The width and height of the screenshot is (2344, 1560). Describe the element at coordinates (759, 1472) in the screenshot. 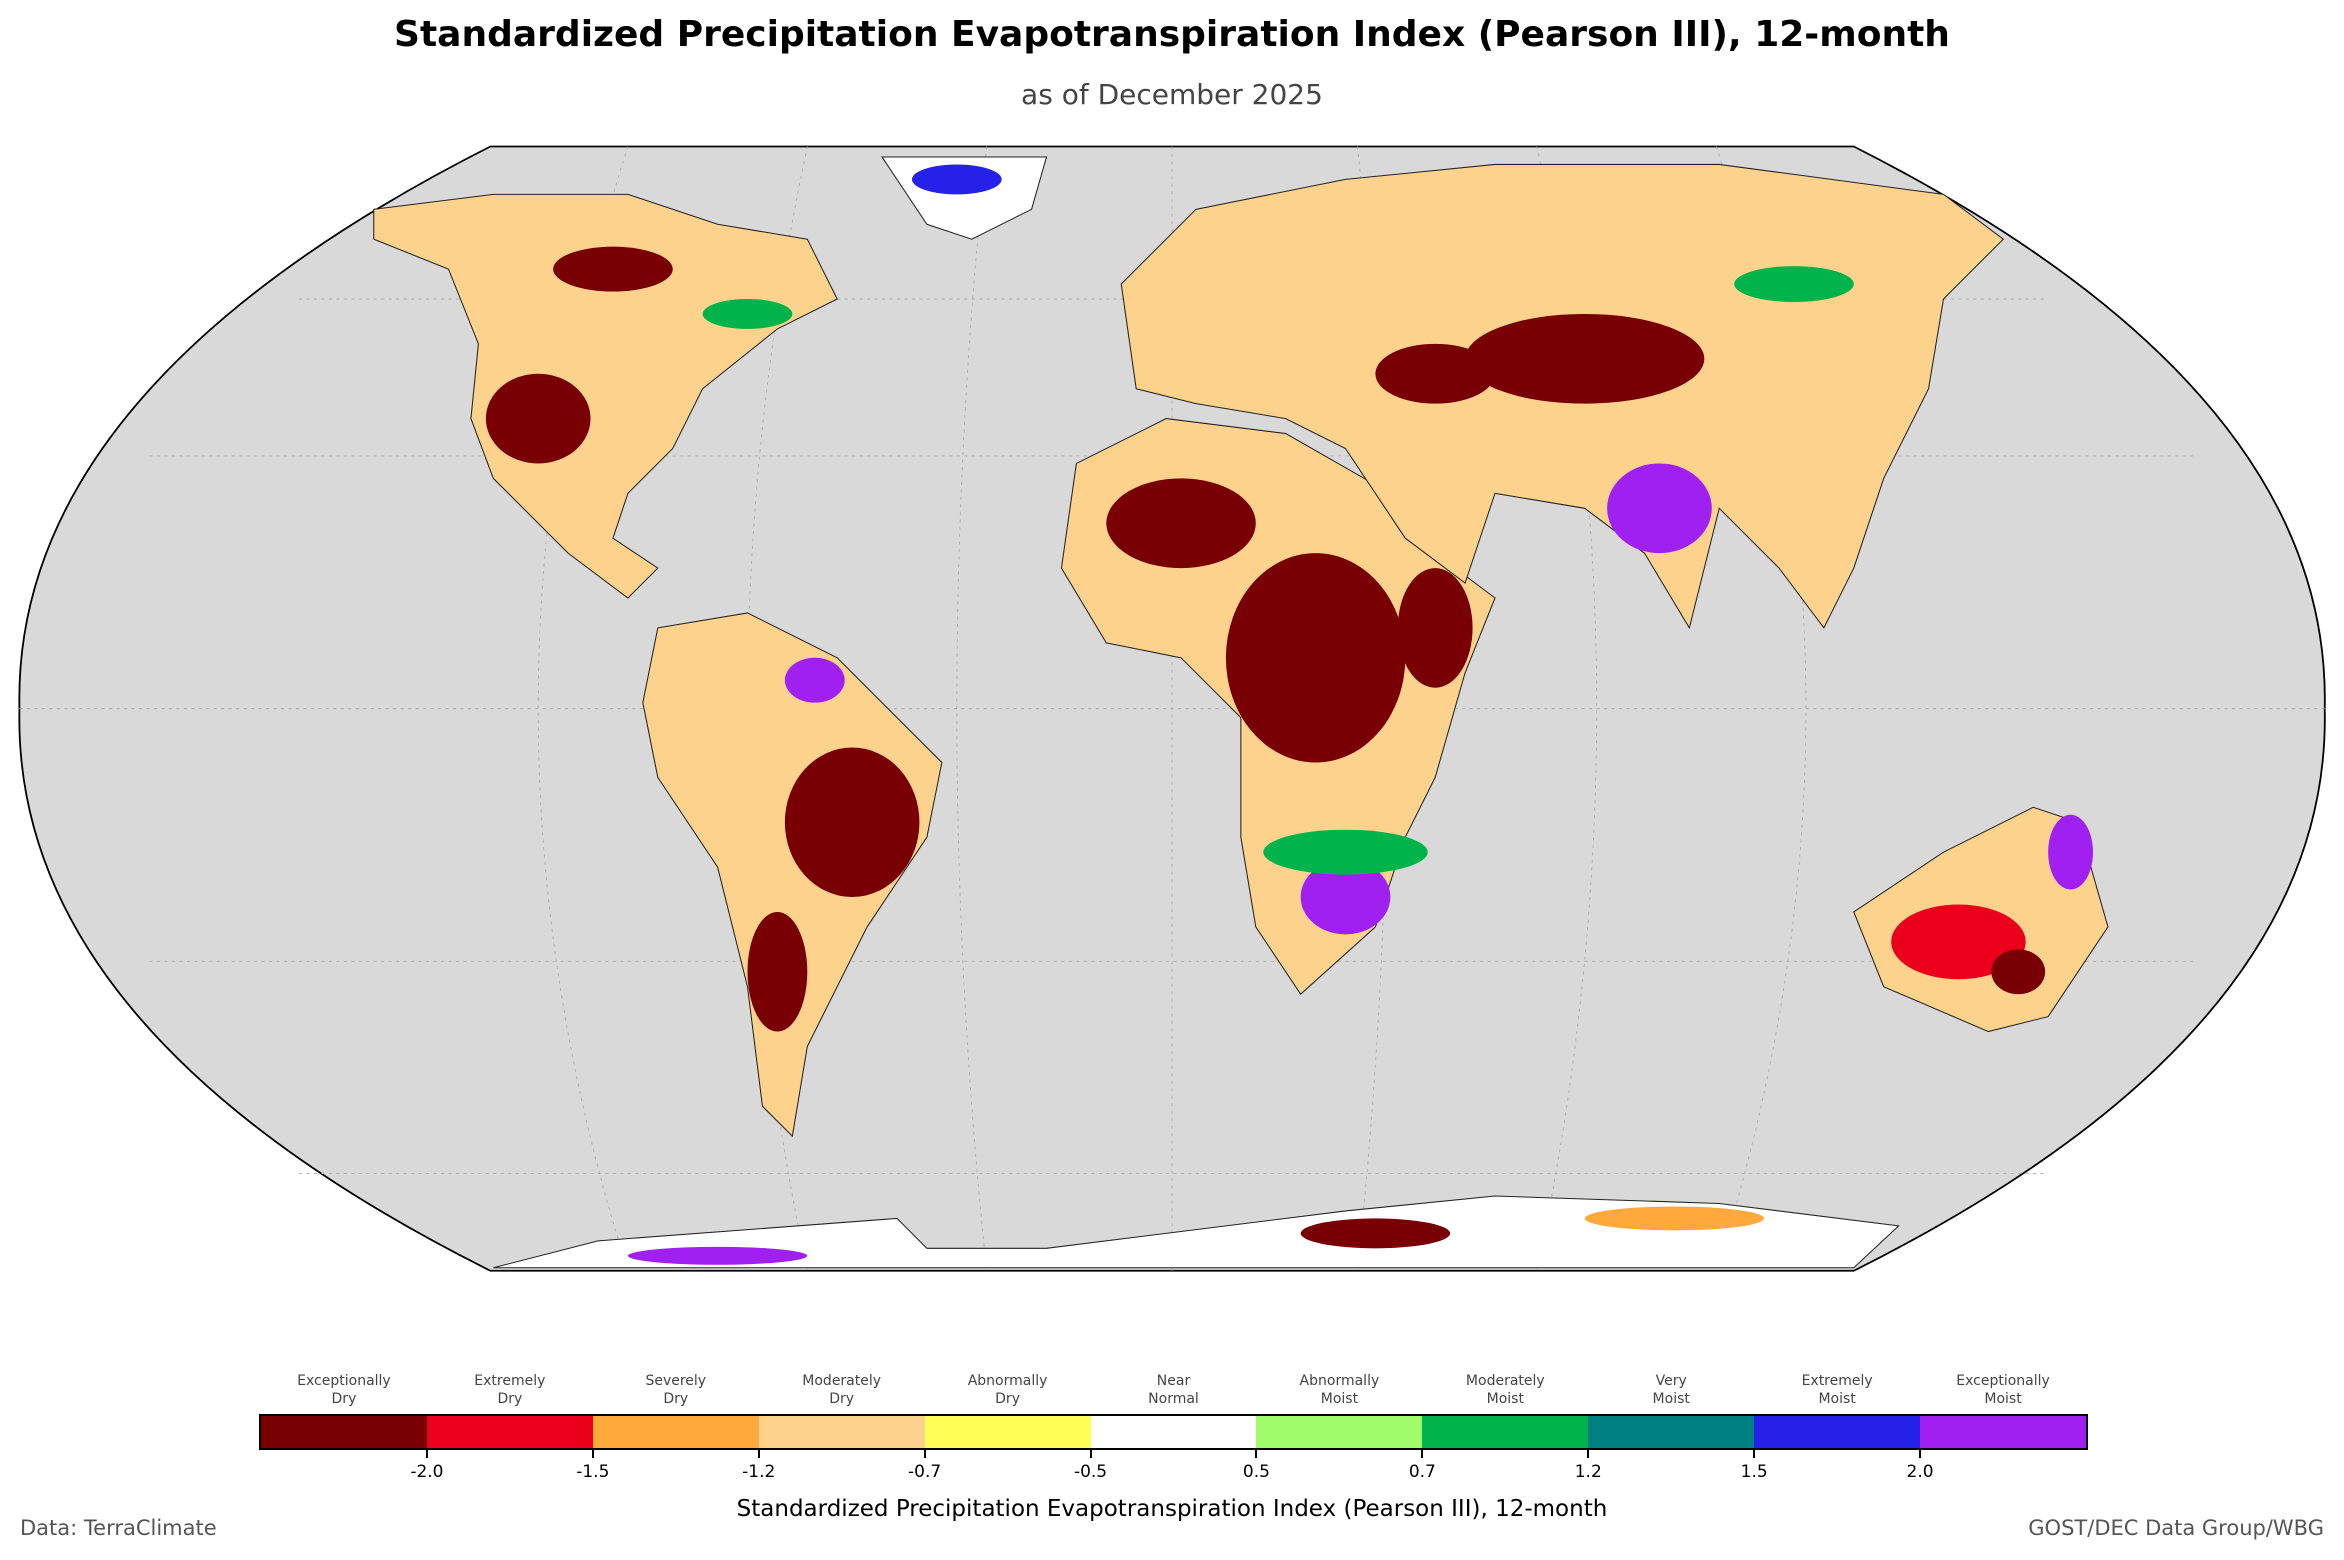

I see `tick-label: -1.2` at that location.